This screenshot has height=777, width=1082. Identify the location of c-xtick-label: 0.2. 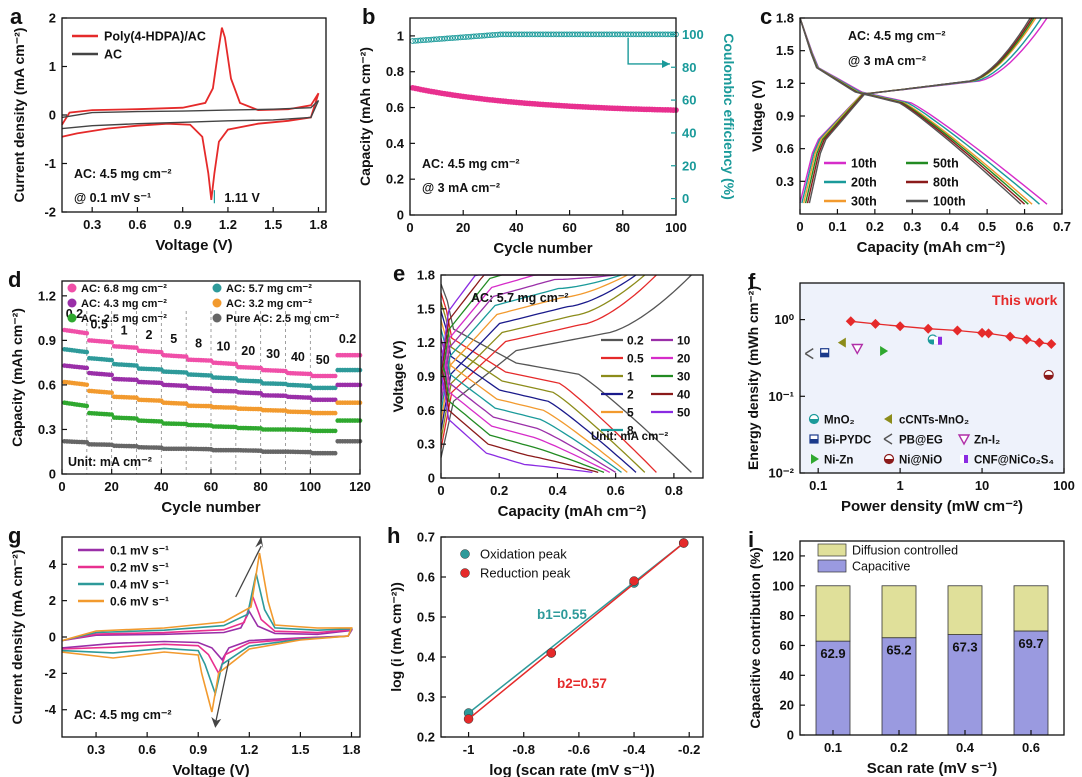
(875, 226).